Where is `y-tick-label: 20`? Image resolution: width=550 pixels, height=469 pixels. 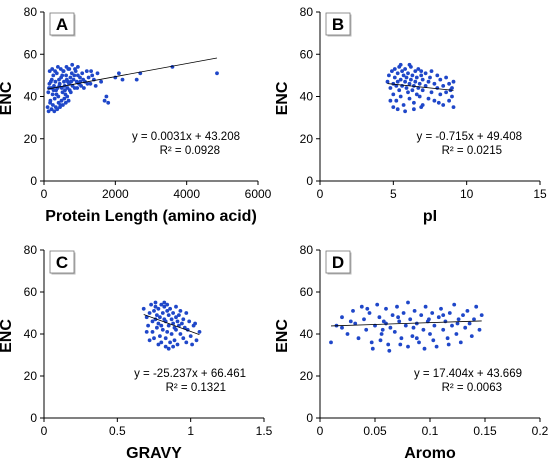
y-tick-label: 20 is located at coordinates (31, 139).